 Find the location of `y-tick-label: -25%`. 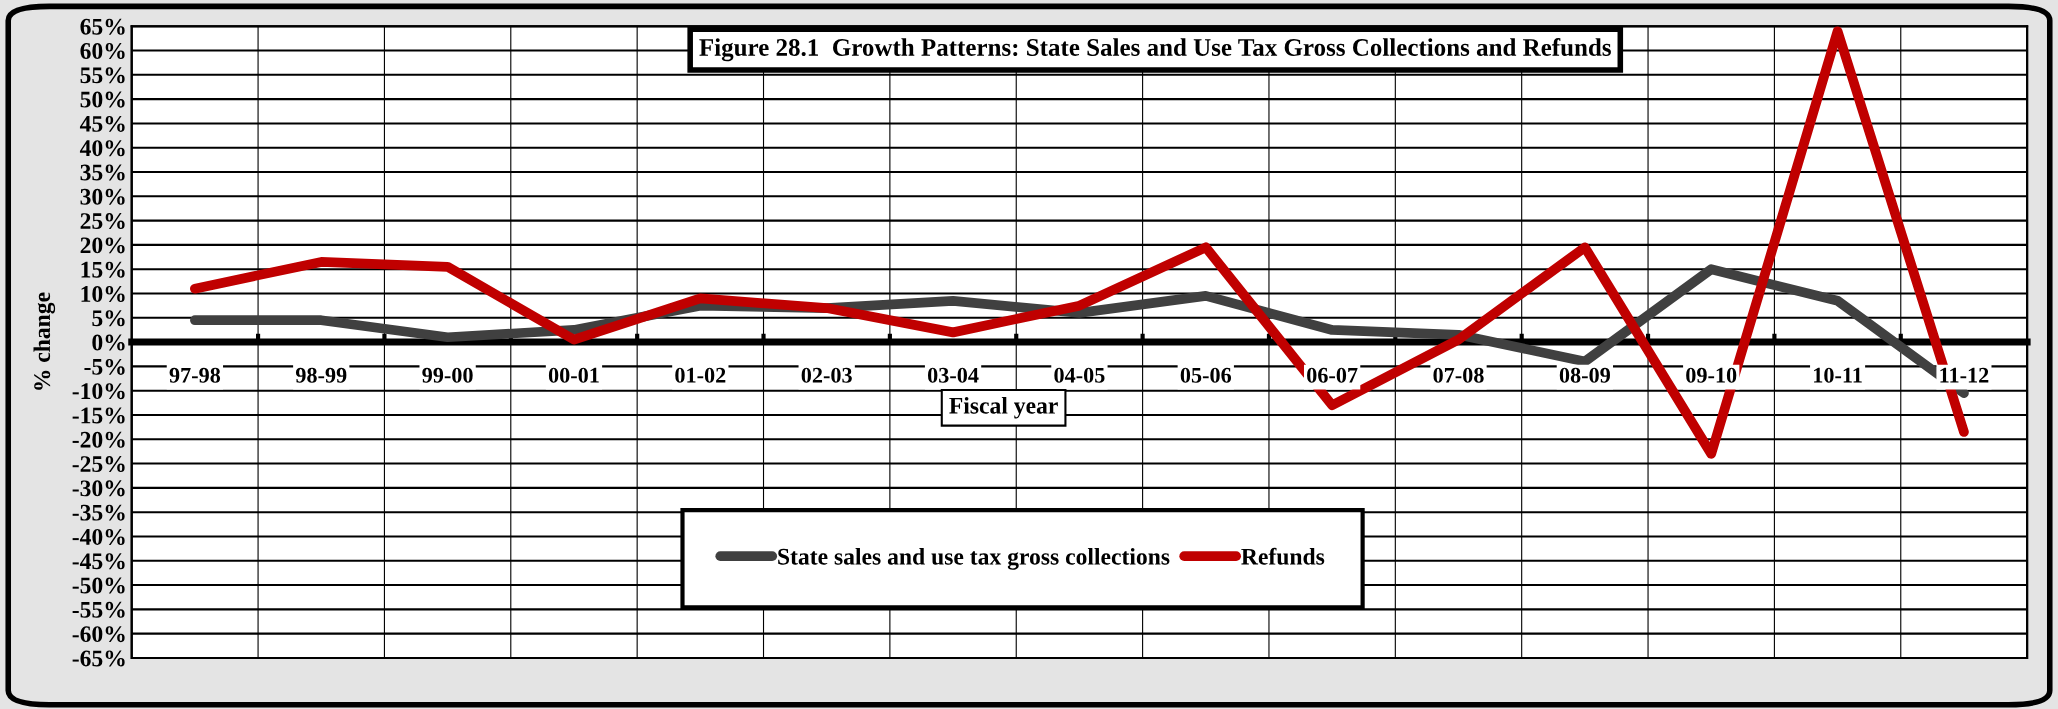

y-tick-label: -25% is located at coordinates (98, 464).